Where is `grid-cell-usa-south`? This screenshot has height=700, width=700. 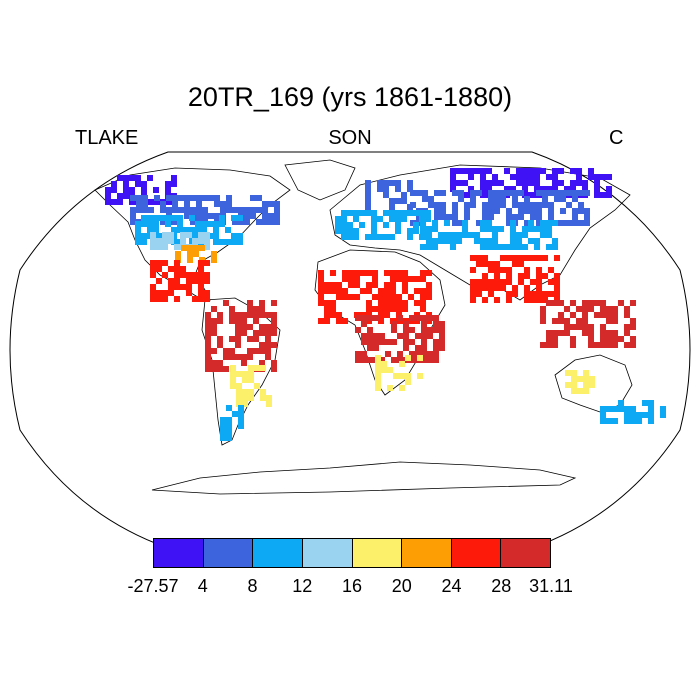
grid-cell-usa-south is located at coordinates (196, 248).